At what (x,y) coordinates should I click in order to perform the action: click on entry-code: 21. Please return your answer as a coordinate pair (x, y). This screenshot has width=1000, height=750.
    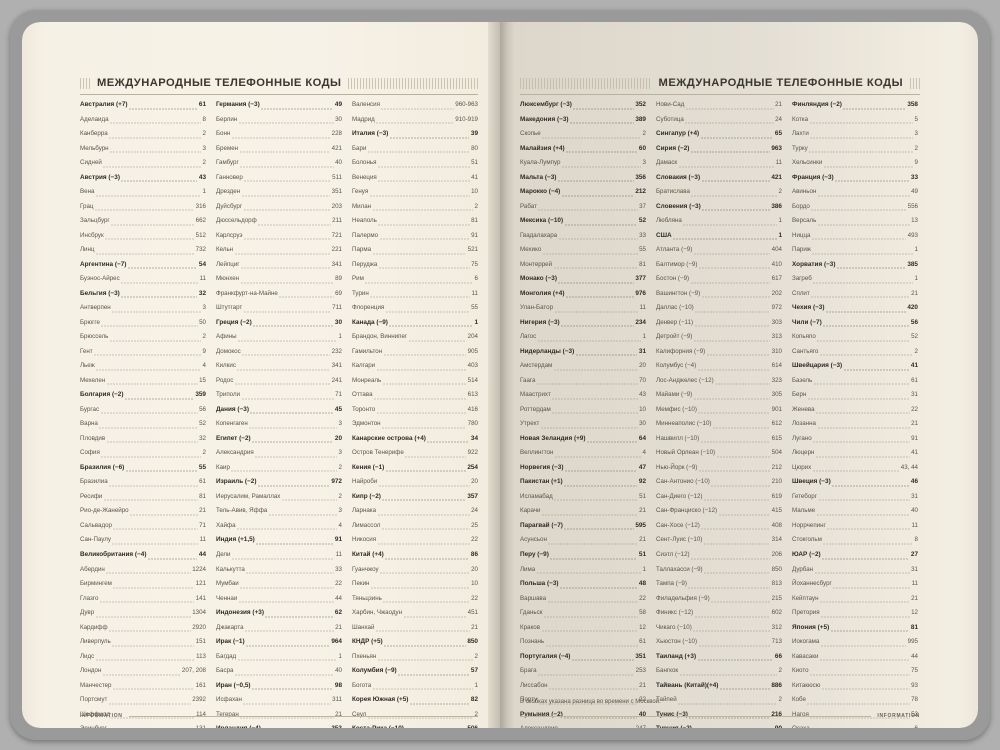
    Looking at the image, I should click on (474, 627).